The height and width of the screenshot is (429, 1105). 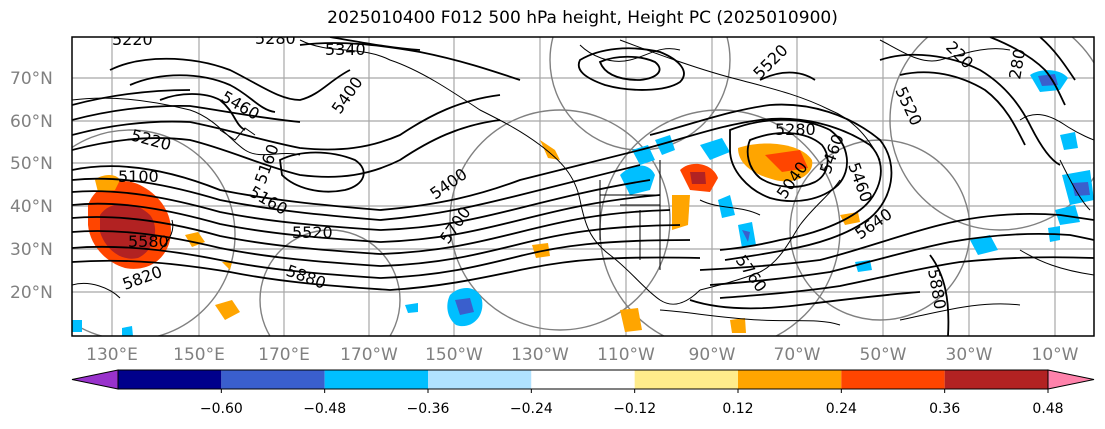 What do you see at coordinates (132, 39) in the screenshot?
I see `contour-label: 5220` at bounding box center [132, 39].